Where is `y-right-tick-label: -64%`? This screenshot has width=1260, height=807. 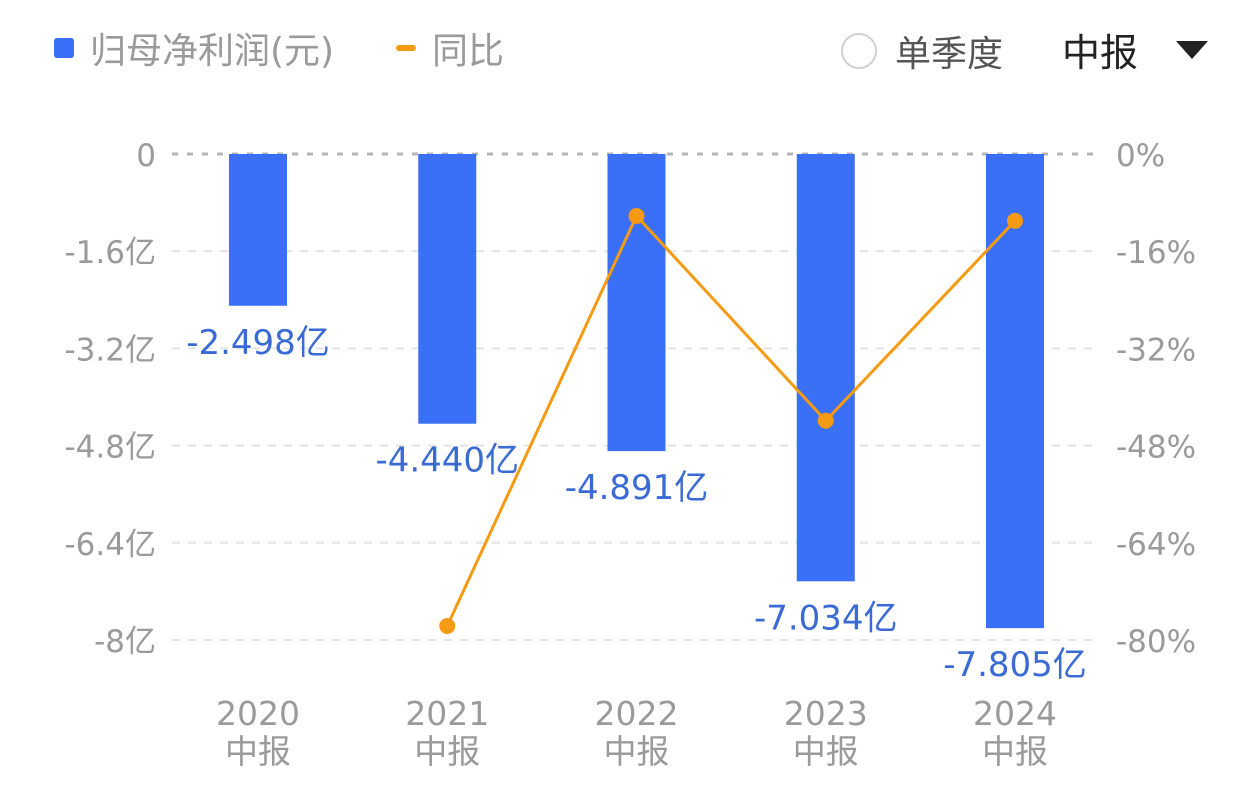 y-right-tick-label: -64% is located at coordinates (1156, 545).